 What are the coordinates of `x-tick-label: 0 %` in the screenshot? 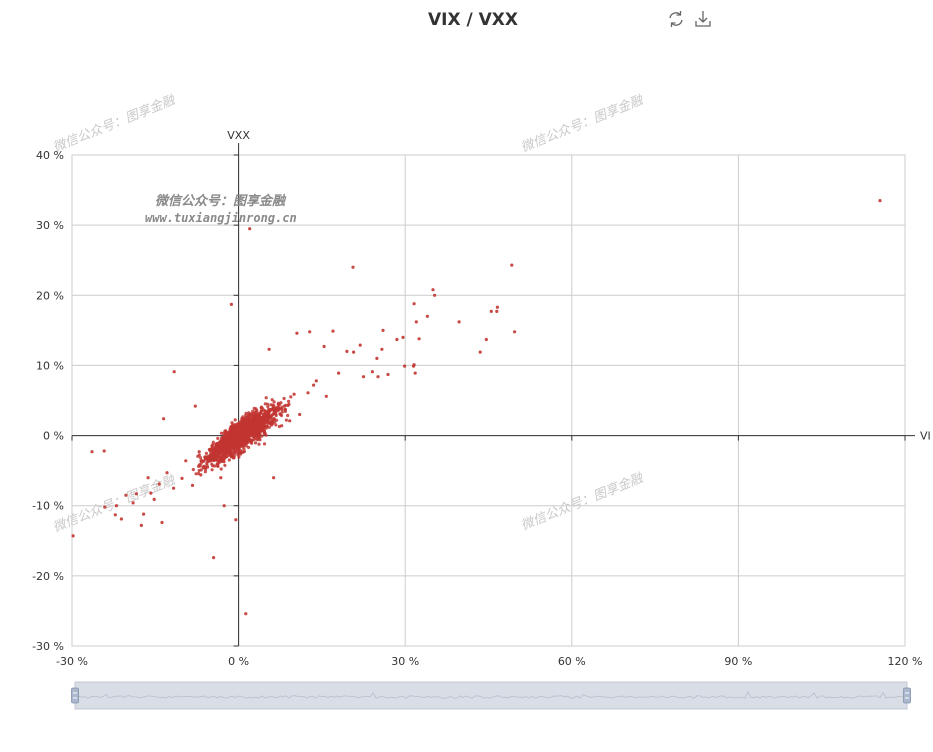 It's located at (238, 661).